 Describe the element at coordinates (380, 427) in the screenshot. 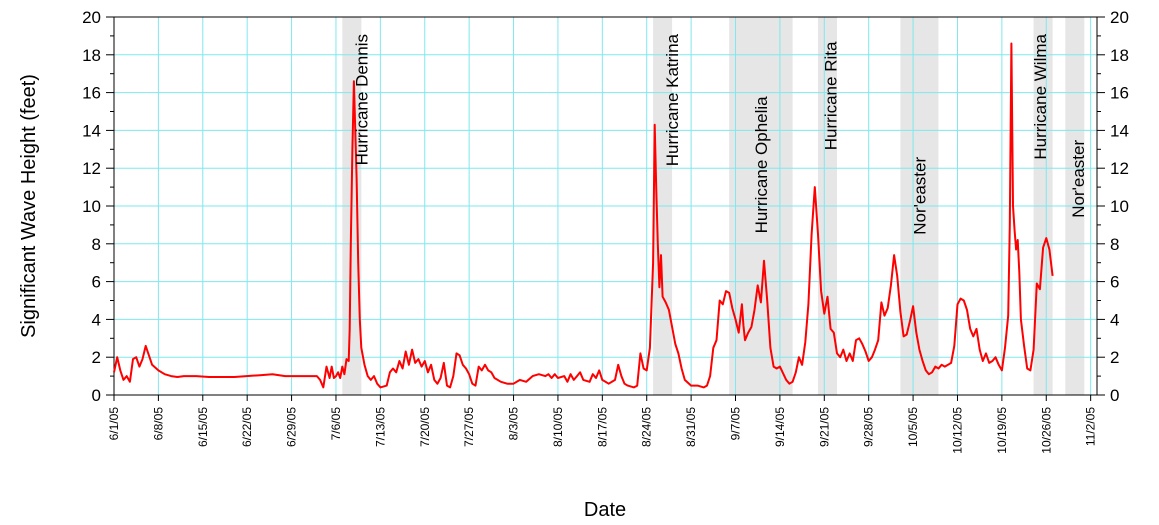

I see `x-tick-label: 7/13/05` at that location.